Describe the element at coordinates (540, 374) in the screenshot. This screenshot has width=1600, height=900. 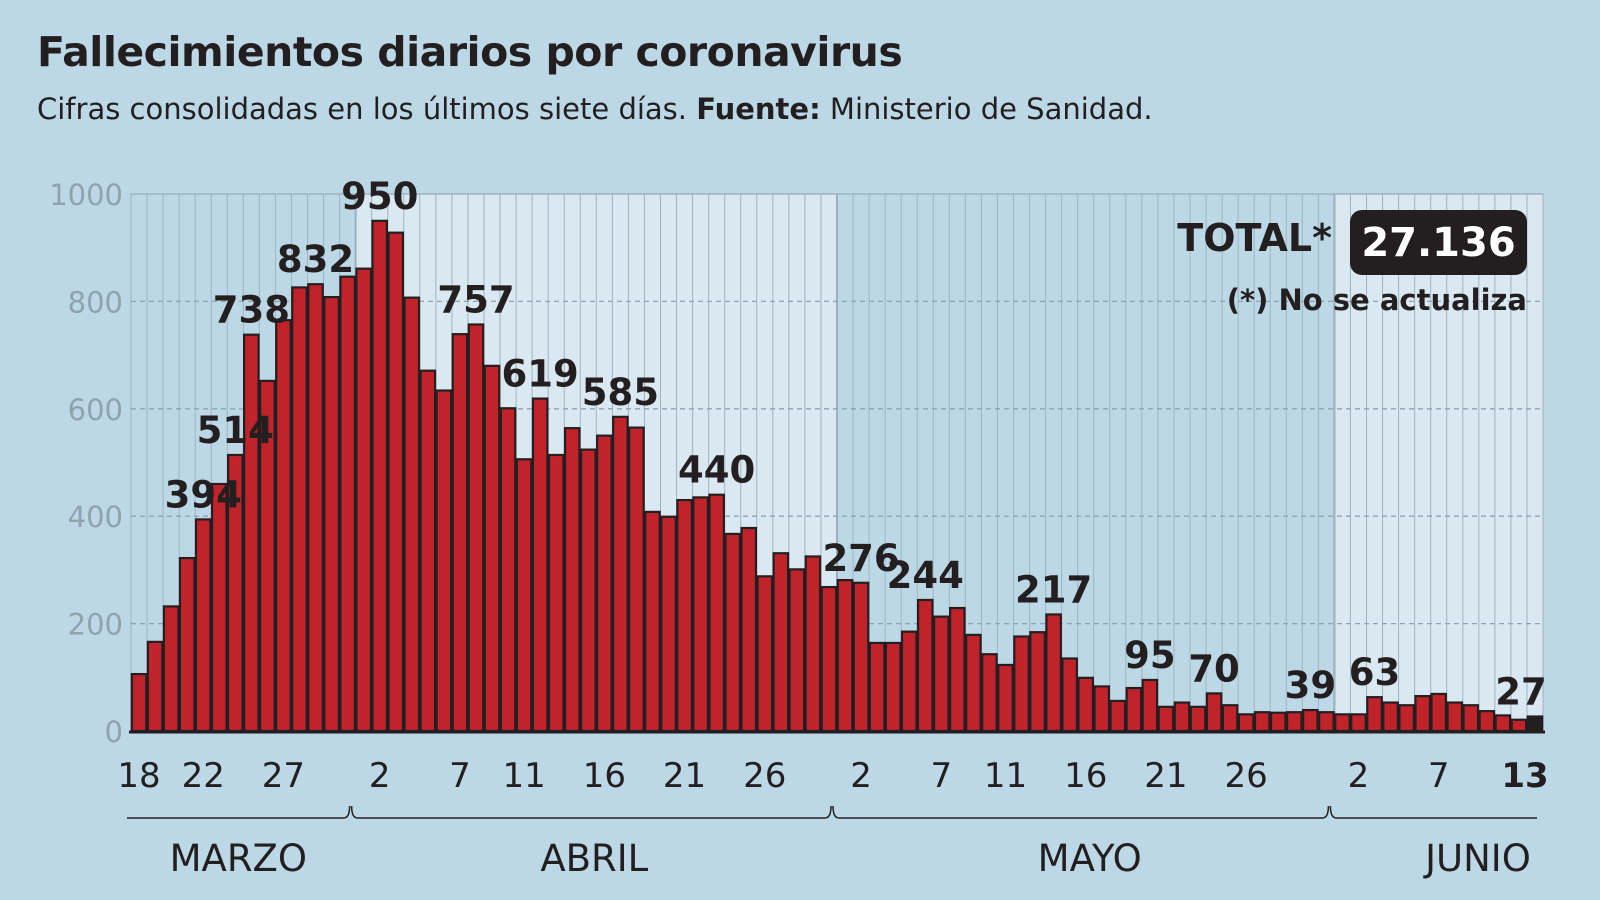
I see `value-label: 619` at that location.